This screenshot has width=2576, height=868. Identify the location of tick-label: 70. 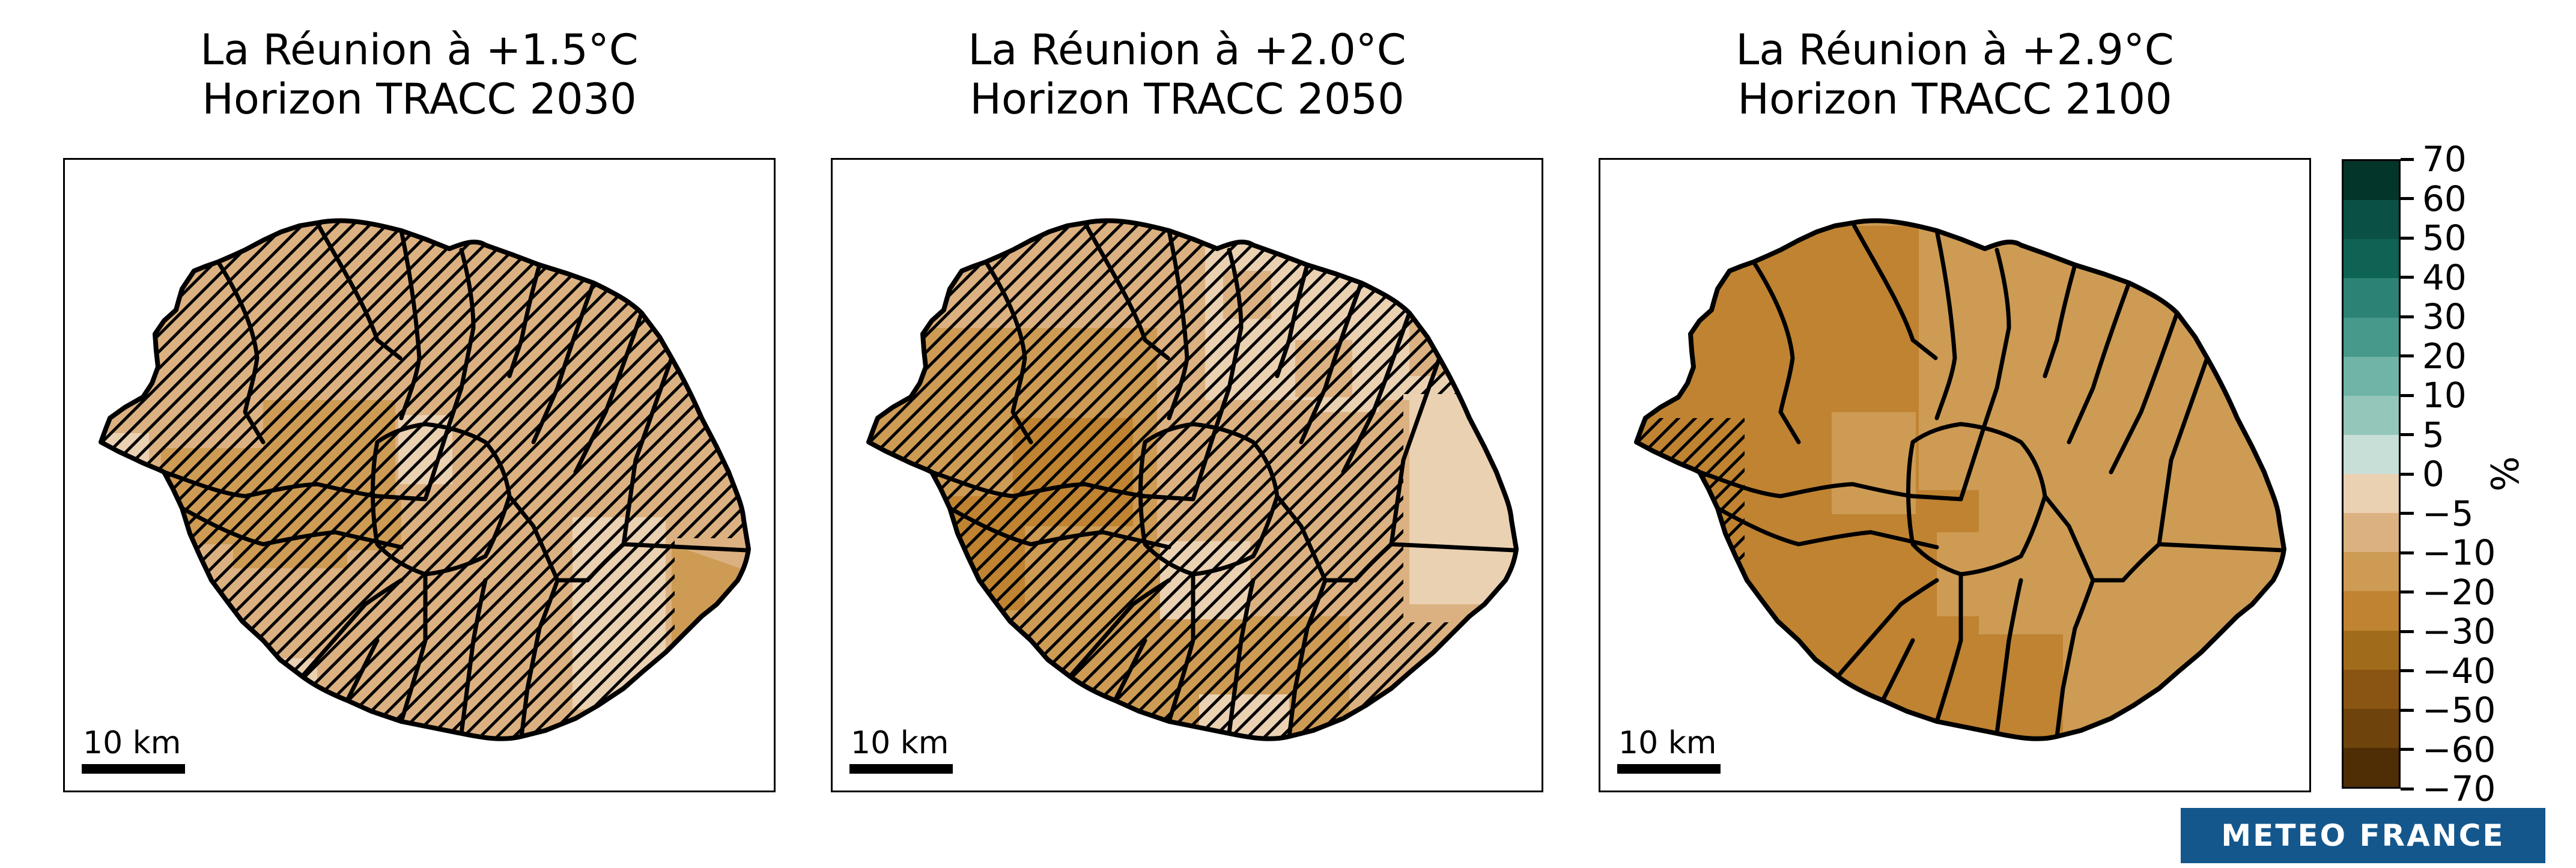
(2444, 159).